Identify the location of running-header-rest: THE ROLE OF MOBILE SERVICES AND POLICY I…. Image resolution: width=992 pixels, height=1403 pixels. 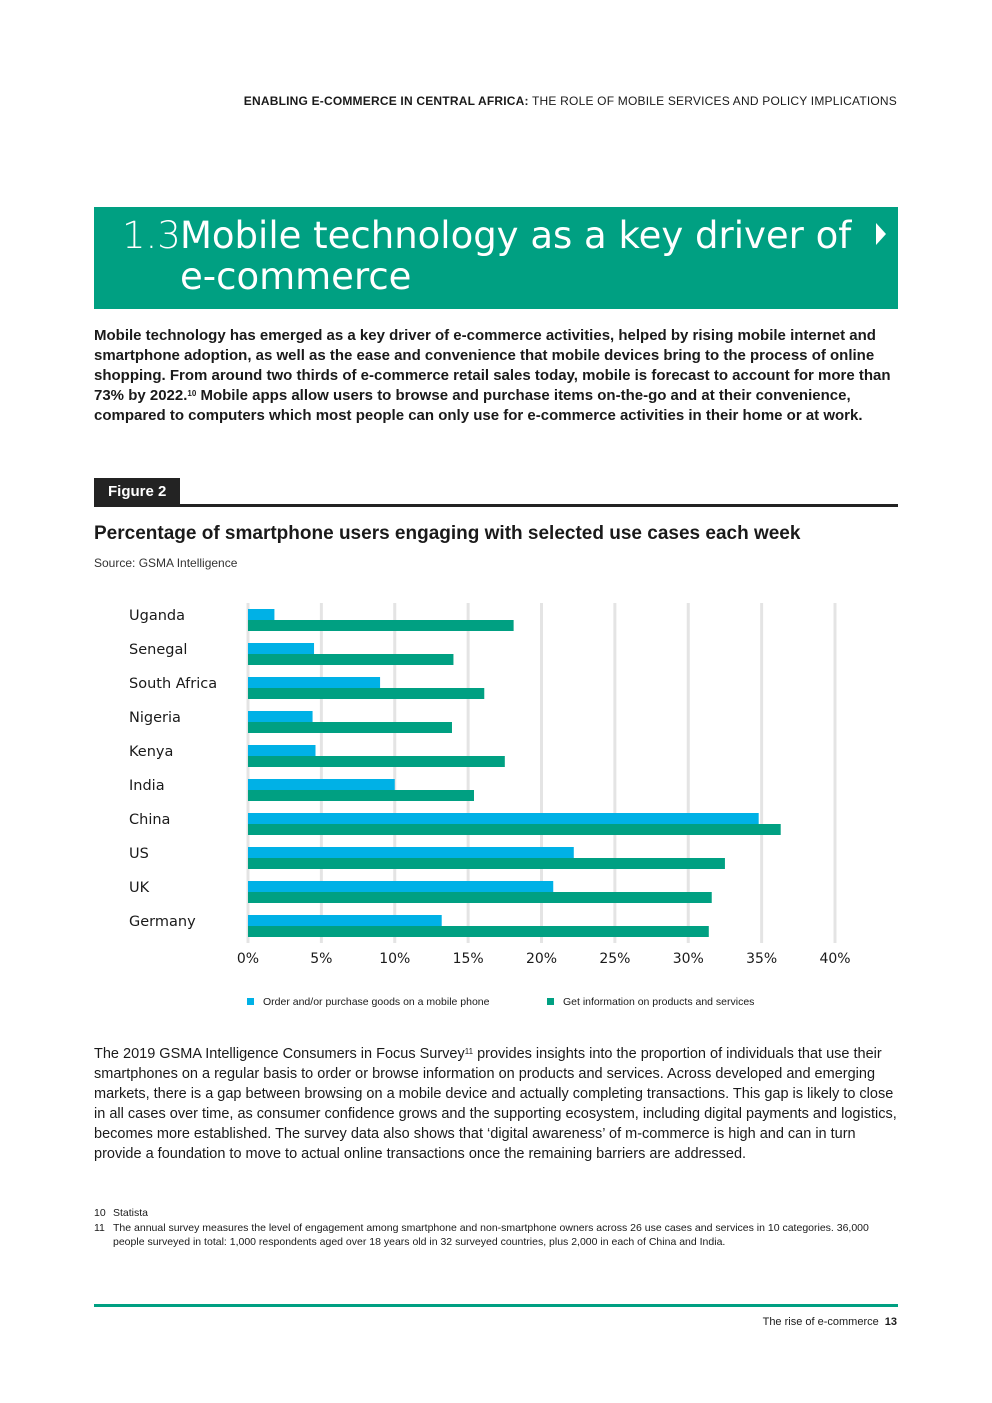
(714, 101).